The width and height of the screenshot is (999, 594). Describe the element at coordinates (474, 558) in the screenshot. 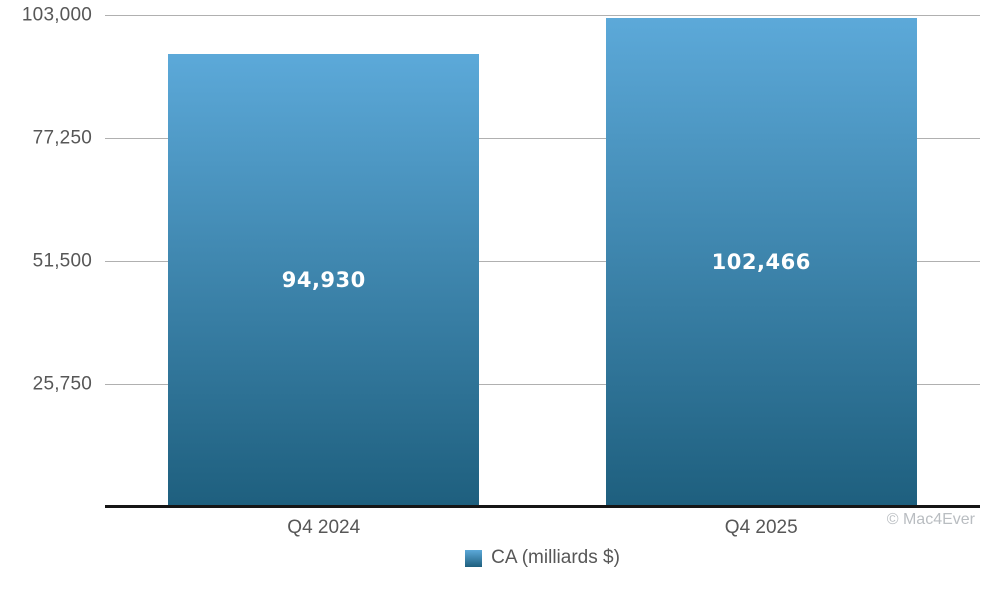

I see `legend-swatch-icon` at that location.